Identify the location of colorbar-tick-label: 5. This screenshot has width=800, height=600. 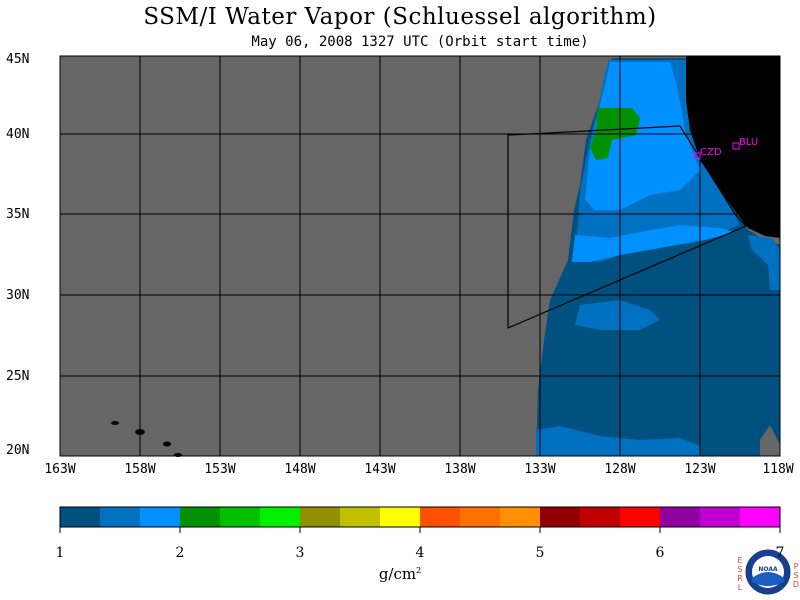
(540, 553).